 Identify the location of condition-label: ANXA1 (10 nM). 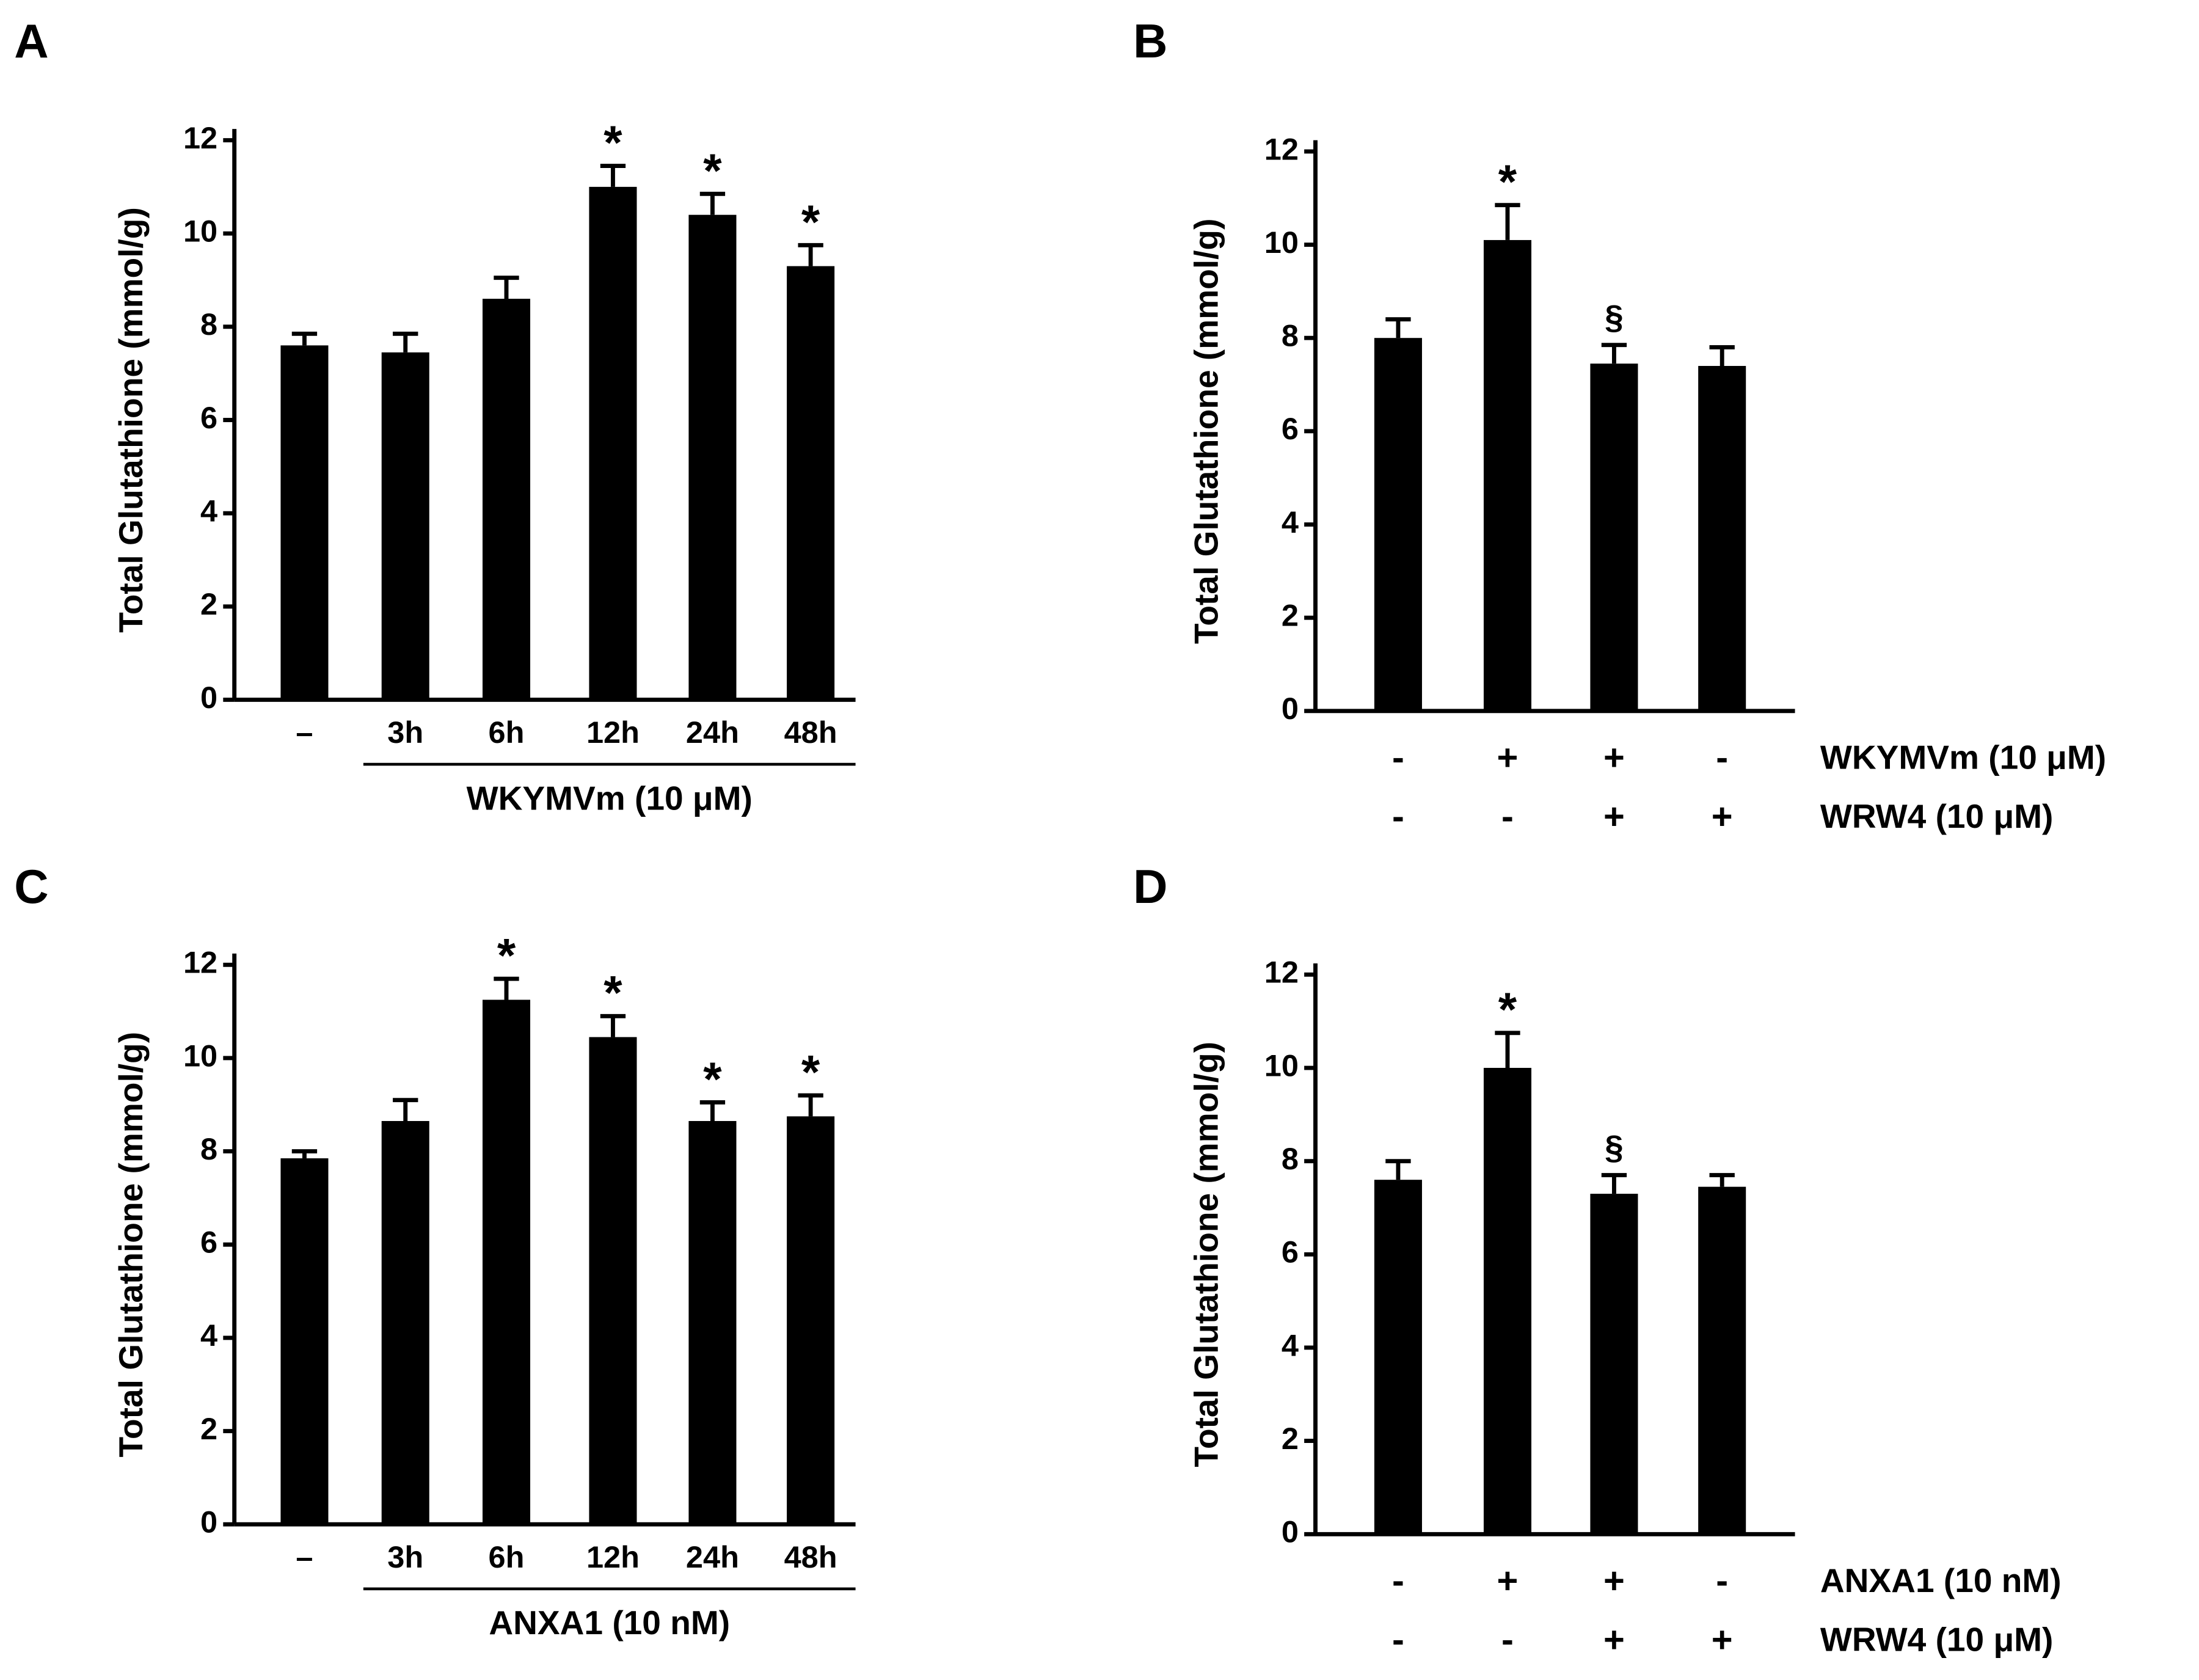
(1941, 1580).